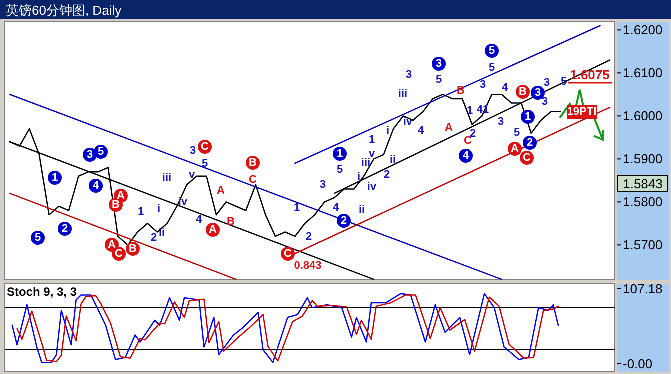 This screenshot has width=671, height=374. I want to click on annotation: 19PTI, so click(582, 112).